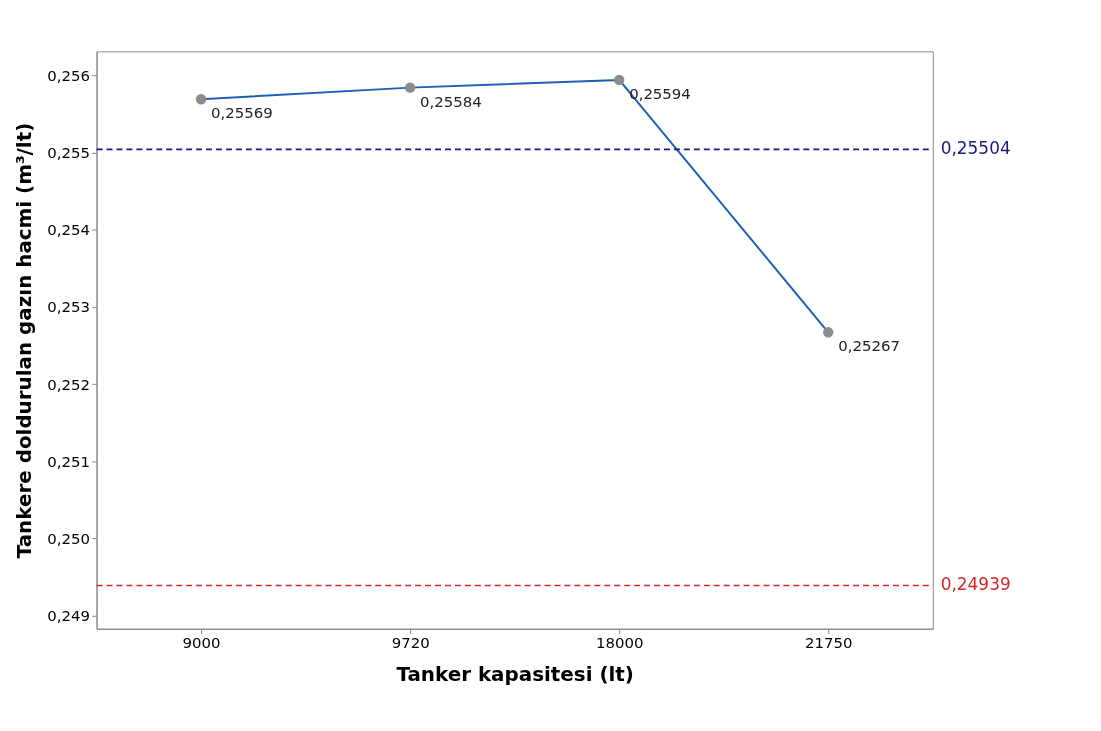 Image resolution: width=1101 pixels, height=731 pixels. What do you see at coordinates (69, 230) in the screenshot?
I see `y-tick-label: 0,254` at bounding box center [69, 230].